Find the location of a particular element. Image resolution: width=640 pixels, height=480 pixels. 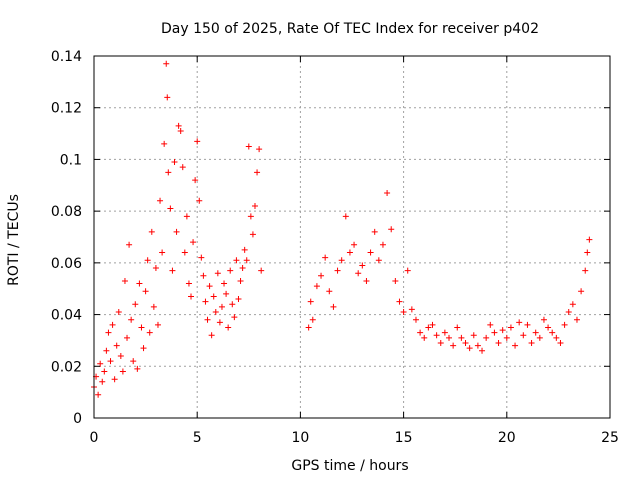

y-tick-label: 0.12 is located at coordinates (66, 109).